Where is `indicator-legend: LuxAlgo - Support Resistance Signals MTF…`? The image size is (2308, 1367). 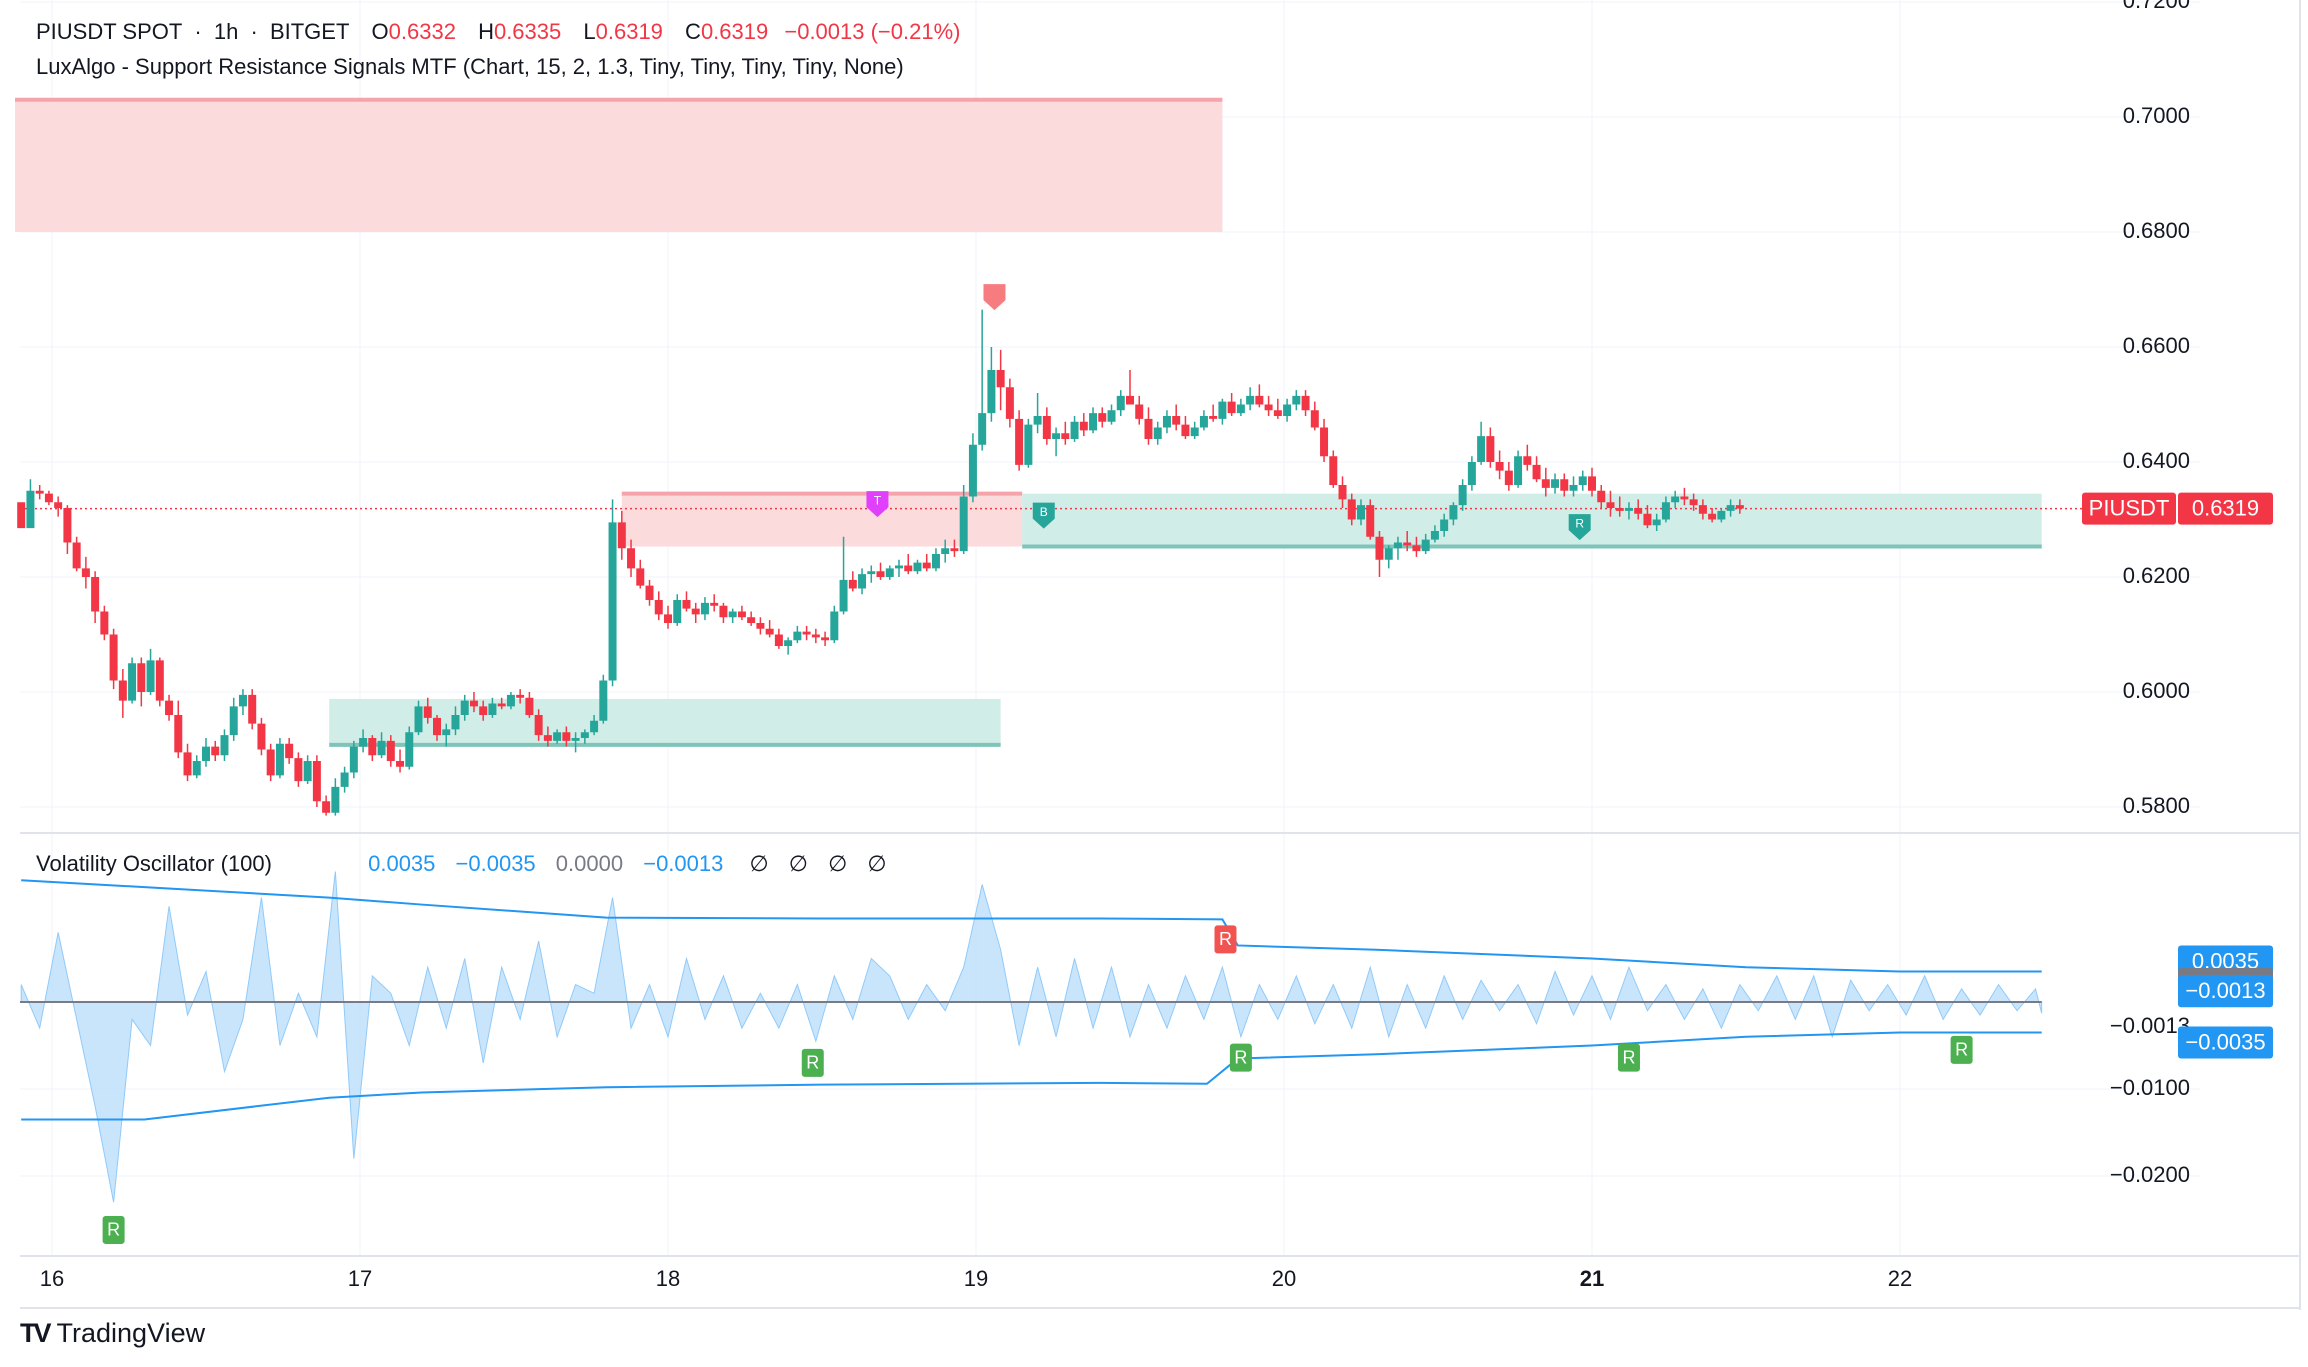
indicator-legend: LuxAlgo - Support Resistance Signals MTF… is located at coordinates (473, 67).